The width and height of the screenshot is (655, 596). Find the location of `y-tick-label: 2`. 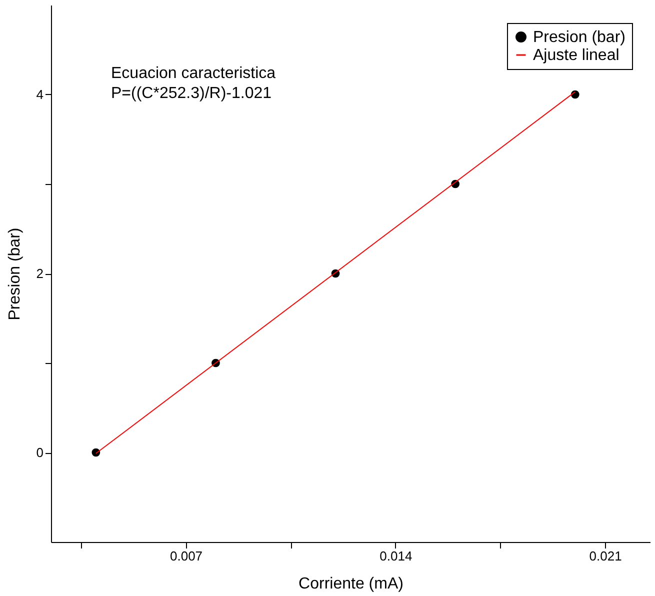

y-tick-label: 2 is located at coordinates (40, 273).